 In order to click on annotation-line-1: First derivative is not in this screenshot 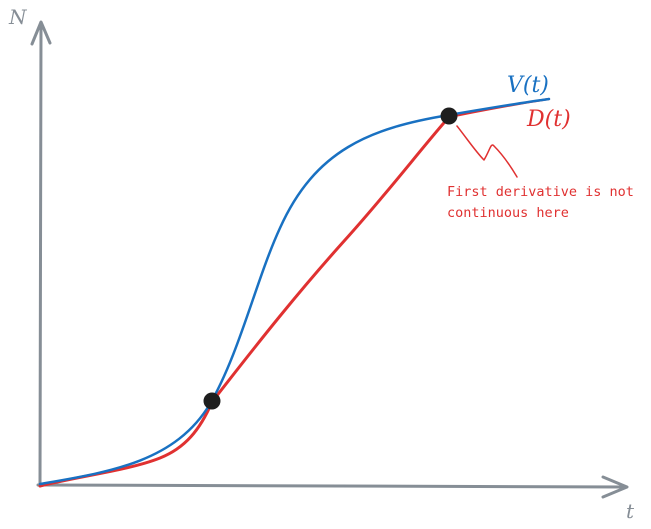, I will do `click(540, 192)`.